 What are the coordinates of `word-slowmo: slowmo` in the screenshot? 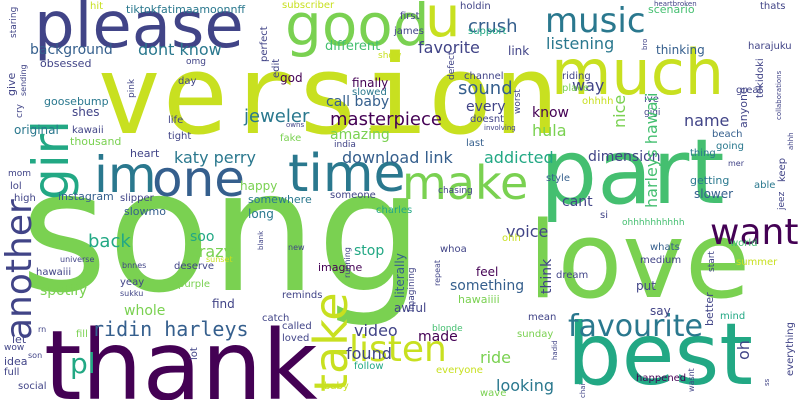 It's located at (145, 211).